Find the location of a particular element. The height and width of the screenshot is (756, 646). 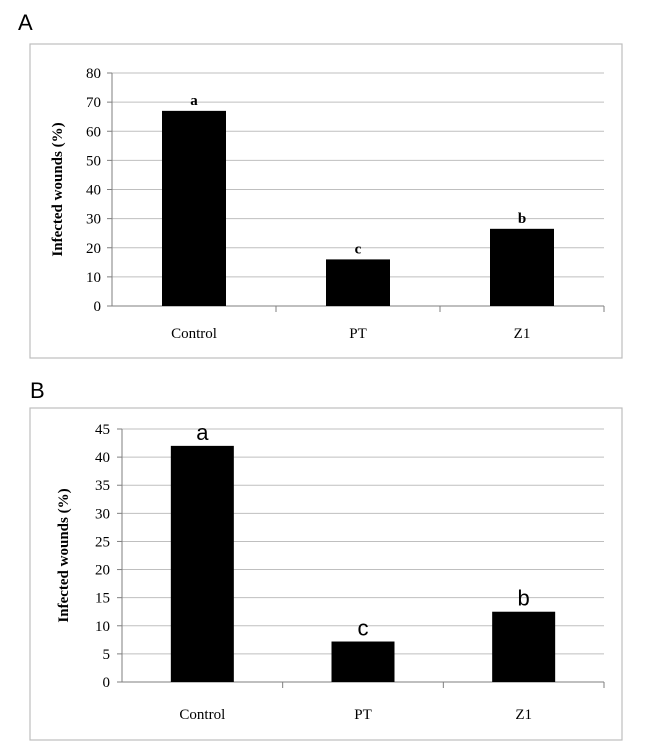

y-tick-label: 15 is located at coordinates (102, 599).